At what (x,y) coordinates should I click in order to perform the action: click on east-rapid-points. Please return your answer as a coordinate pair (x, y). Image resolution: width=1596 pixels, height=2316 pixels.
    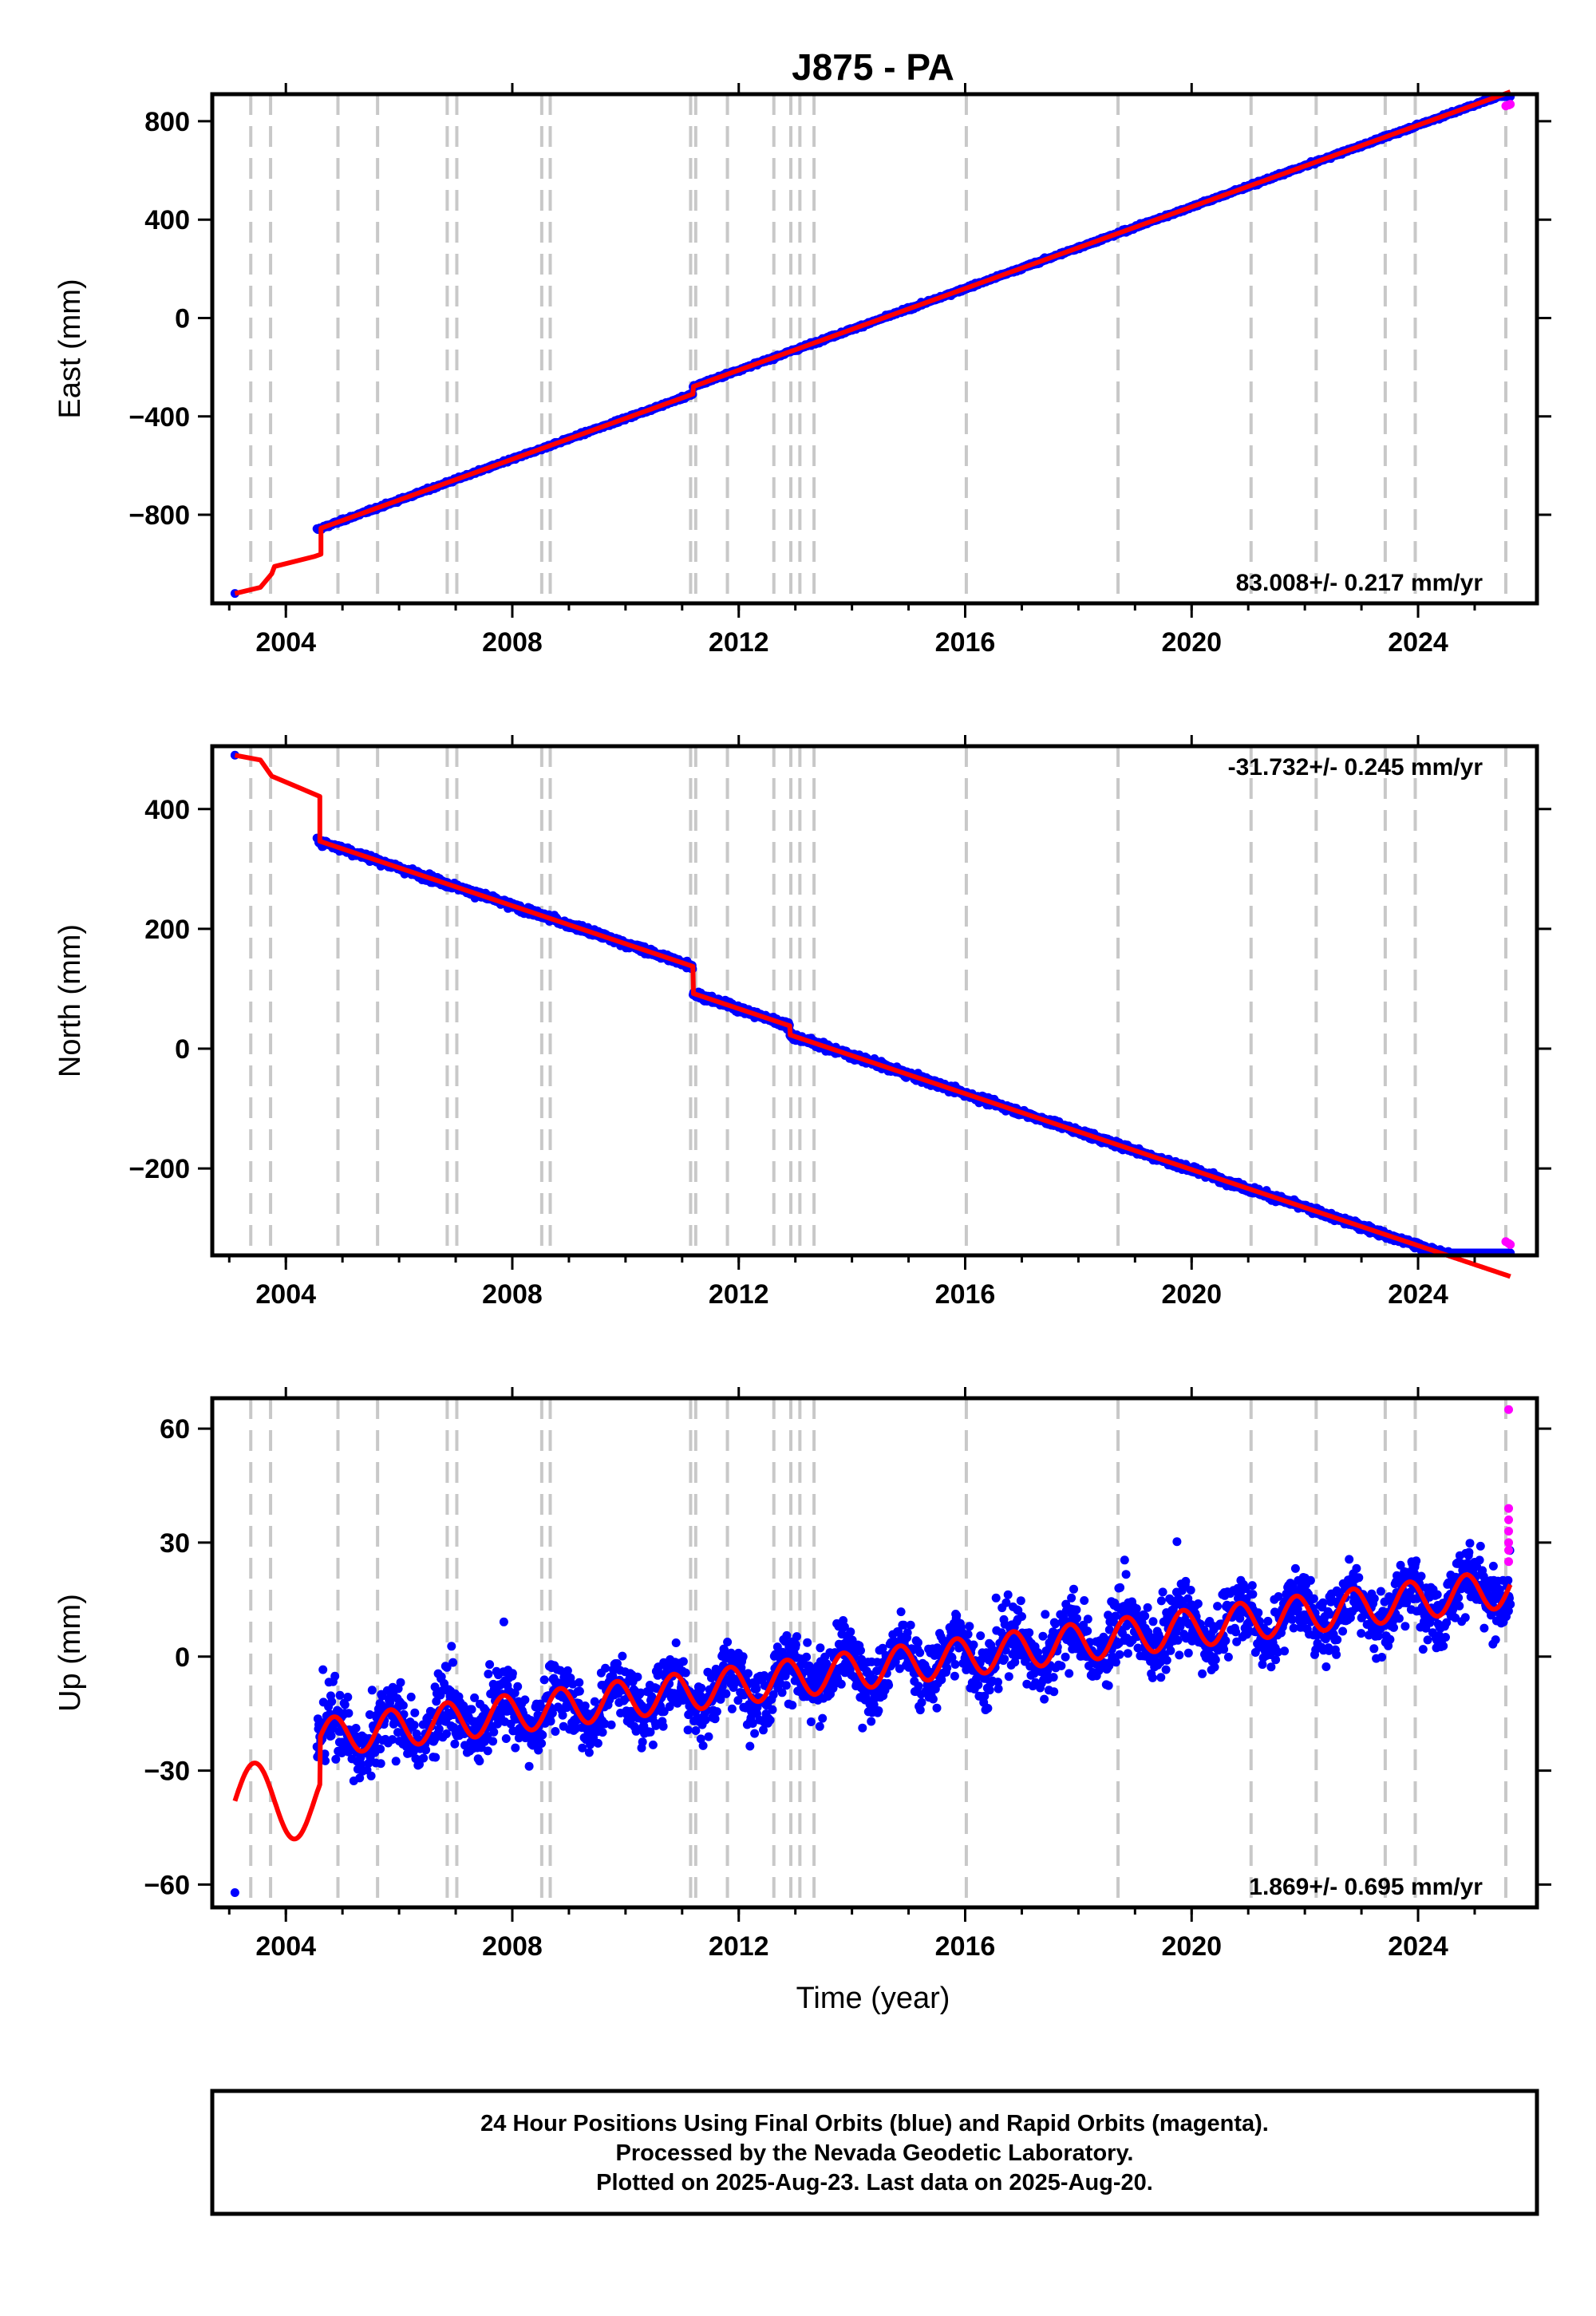
    Looking at the image, I should click on (1508, 105).